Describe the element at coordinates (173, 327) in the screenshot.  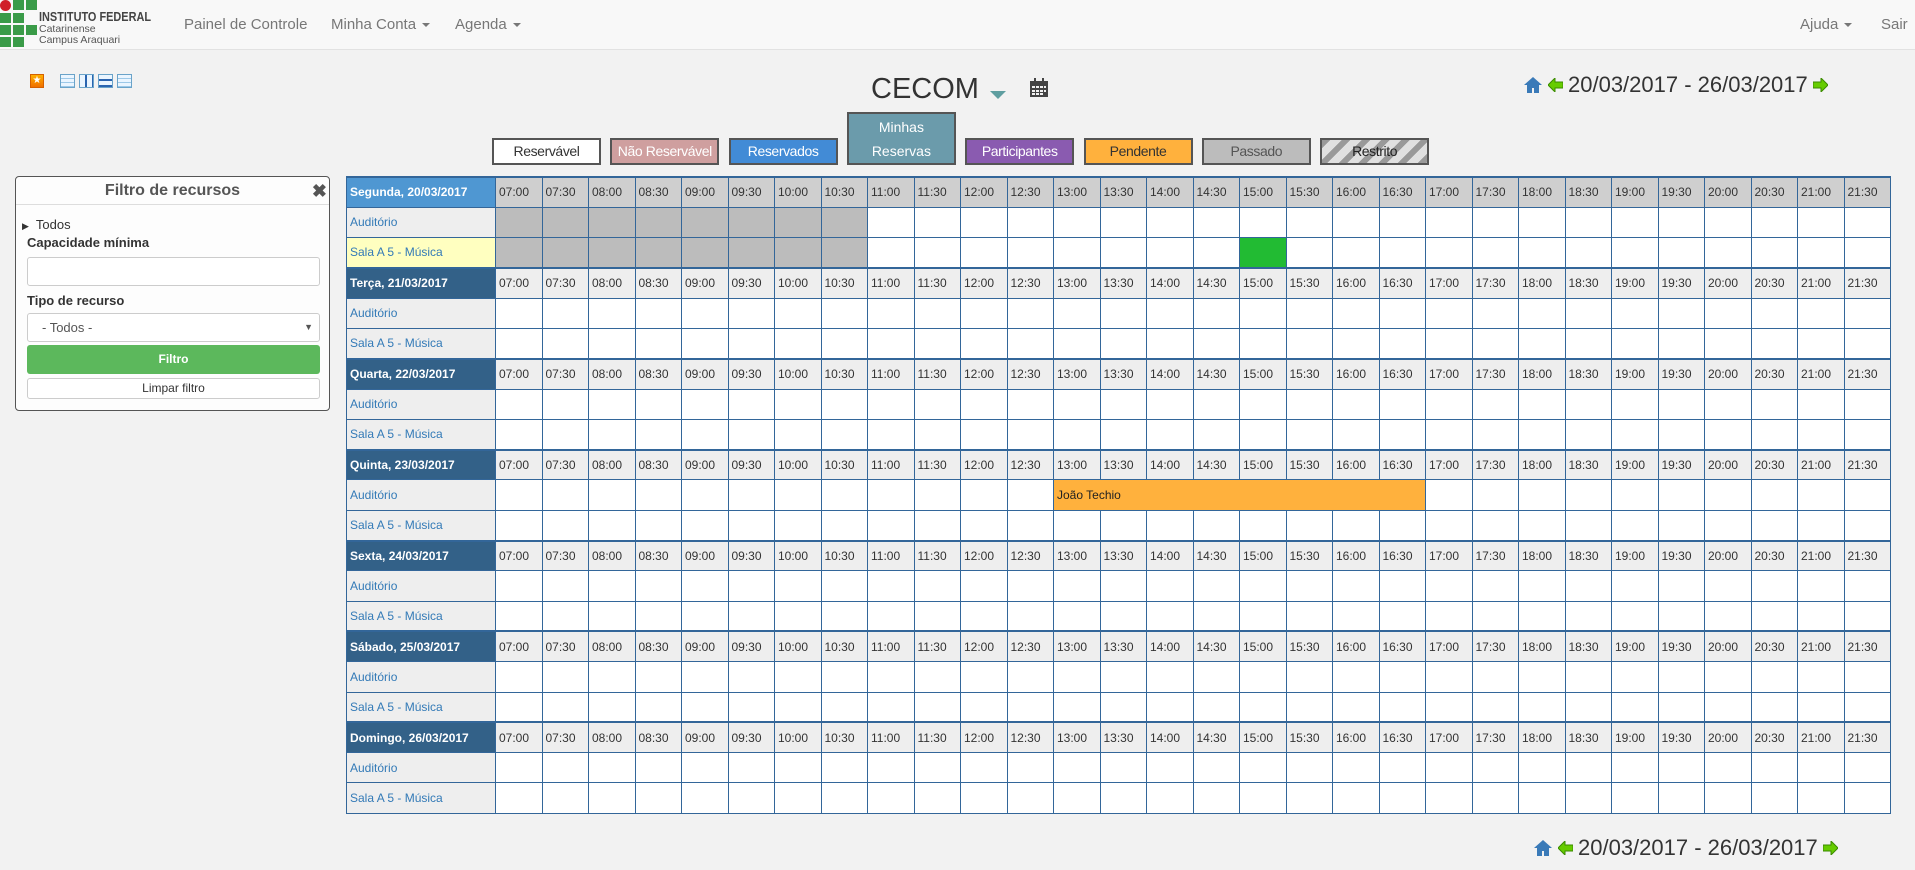
I see `resource-type-select: - Todos - ▼` at that location.